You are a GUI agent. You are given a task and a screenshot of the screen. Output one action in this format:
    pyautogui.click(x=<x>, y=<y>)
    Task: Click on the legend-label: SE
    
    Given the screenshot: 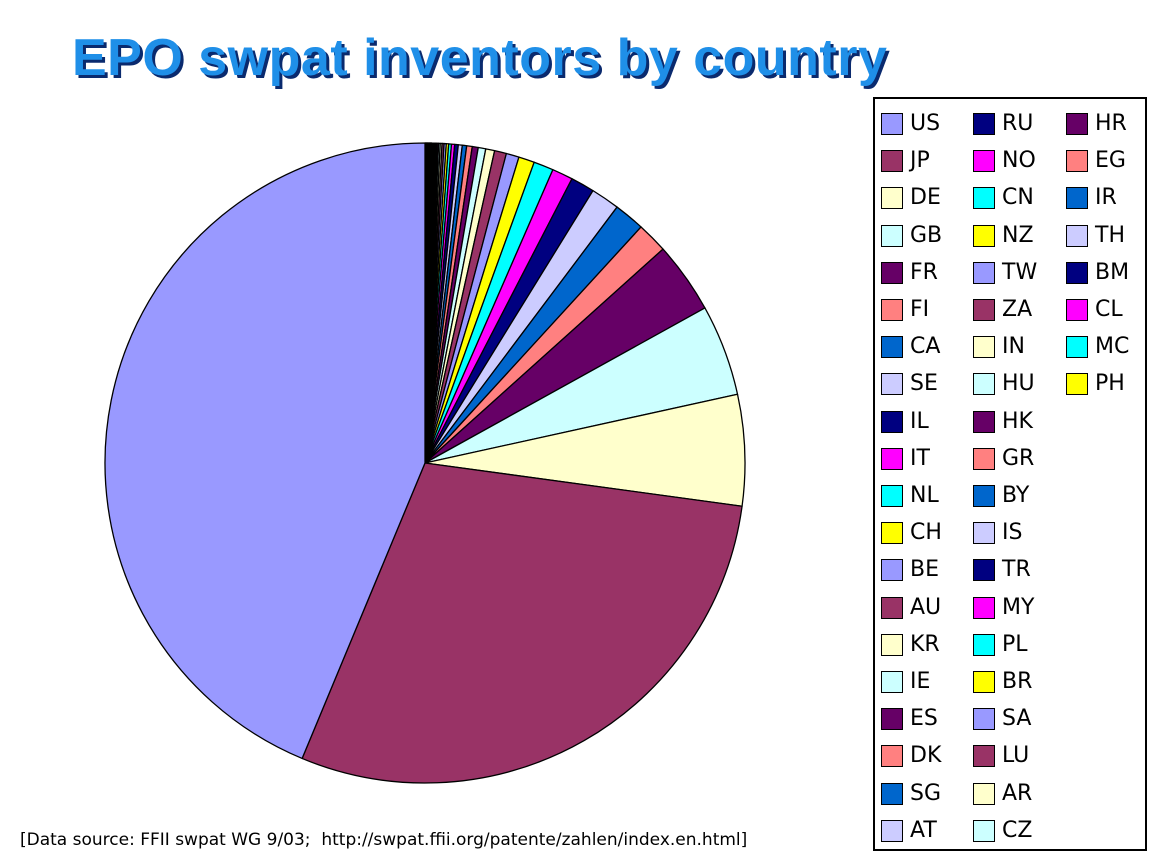 What is the action you would take?
    pyautogui.click(x=924, y=384)
    